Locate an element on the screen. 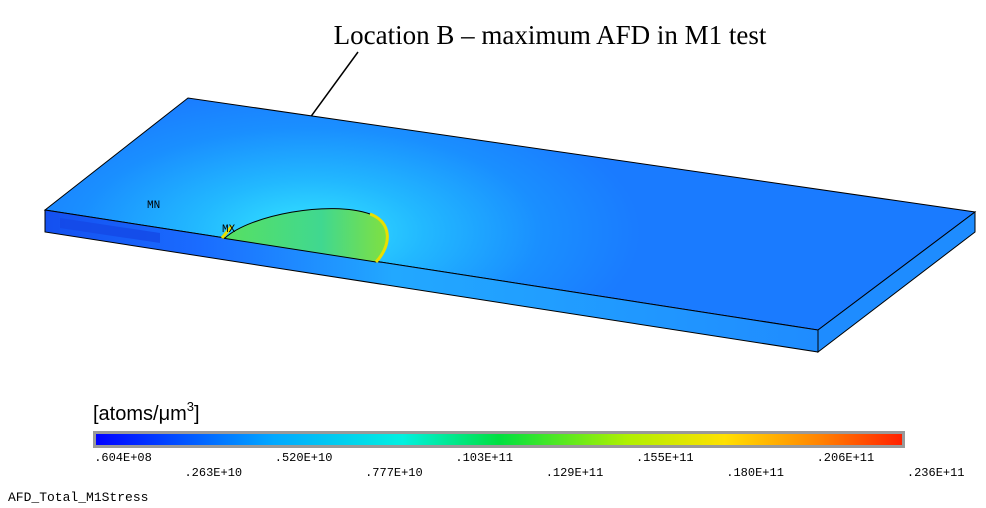  min-marker: MN is located at coordinates (153, 206).